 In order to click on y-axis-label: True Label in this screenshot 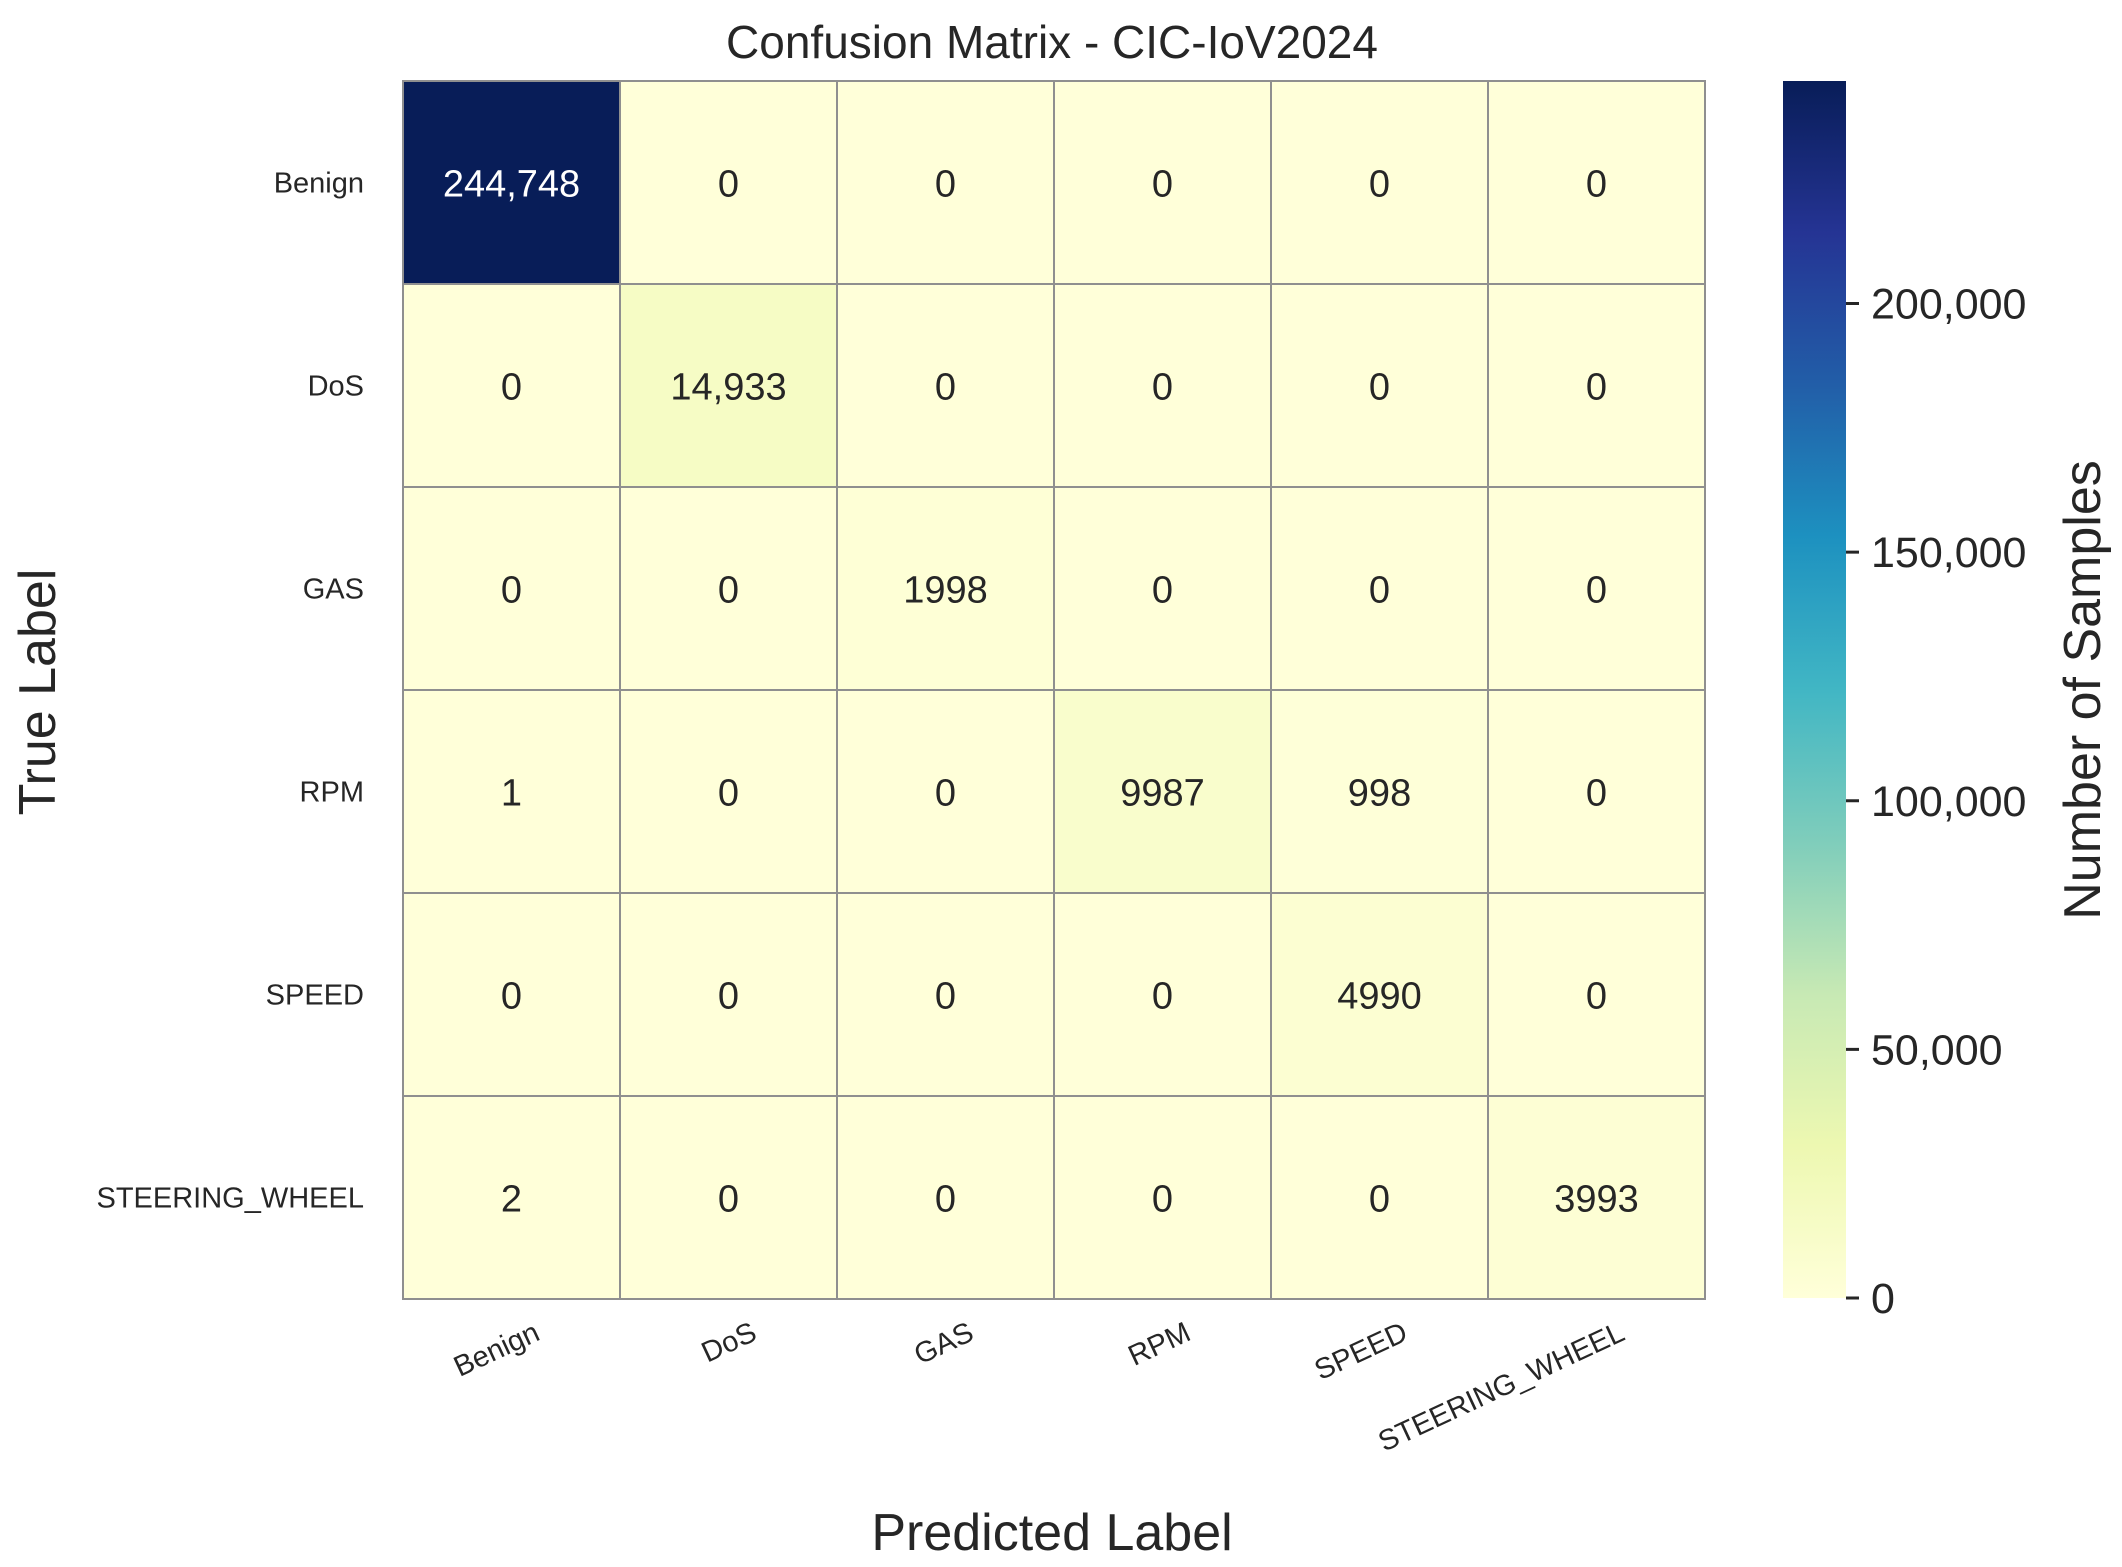, I will do `click(38, 692)`.